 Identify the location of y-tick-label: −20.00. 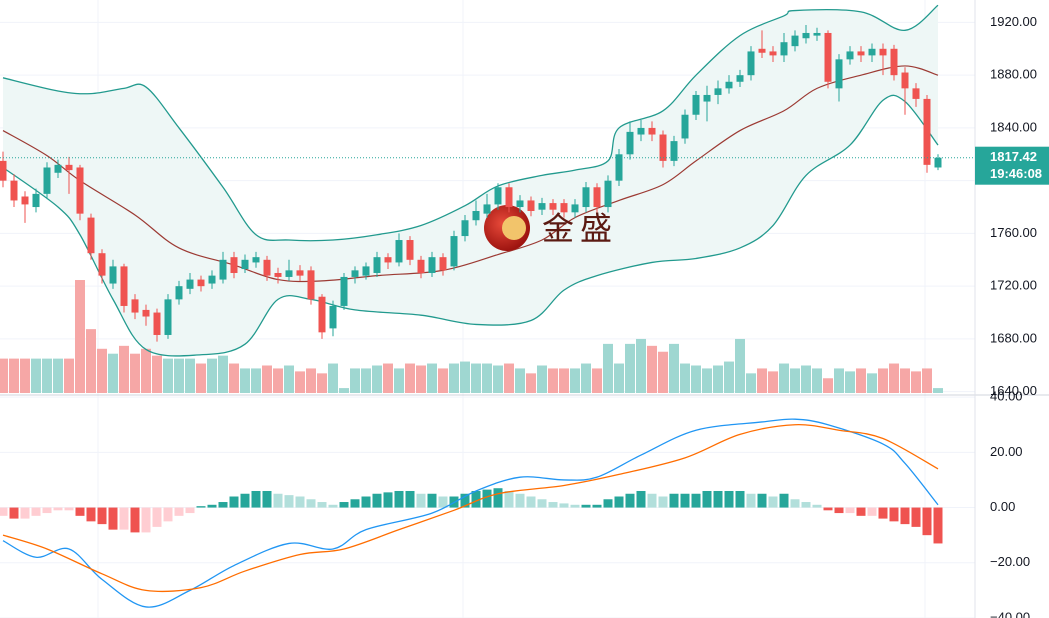
(1010, 561).